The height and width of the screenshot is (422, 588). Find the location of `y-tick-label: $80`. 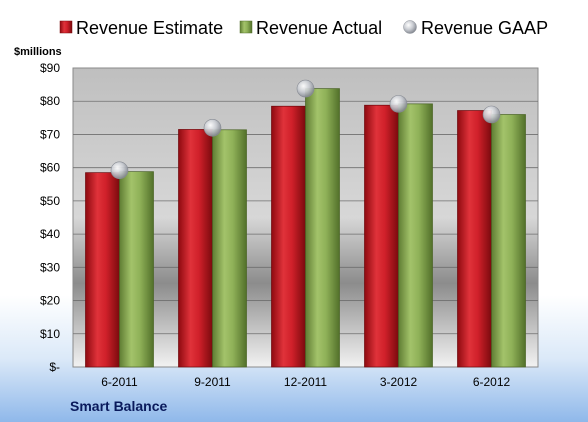

y-tick-label: $80 is located at coordinates (50, 101).